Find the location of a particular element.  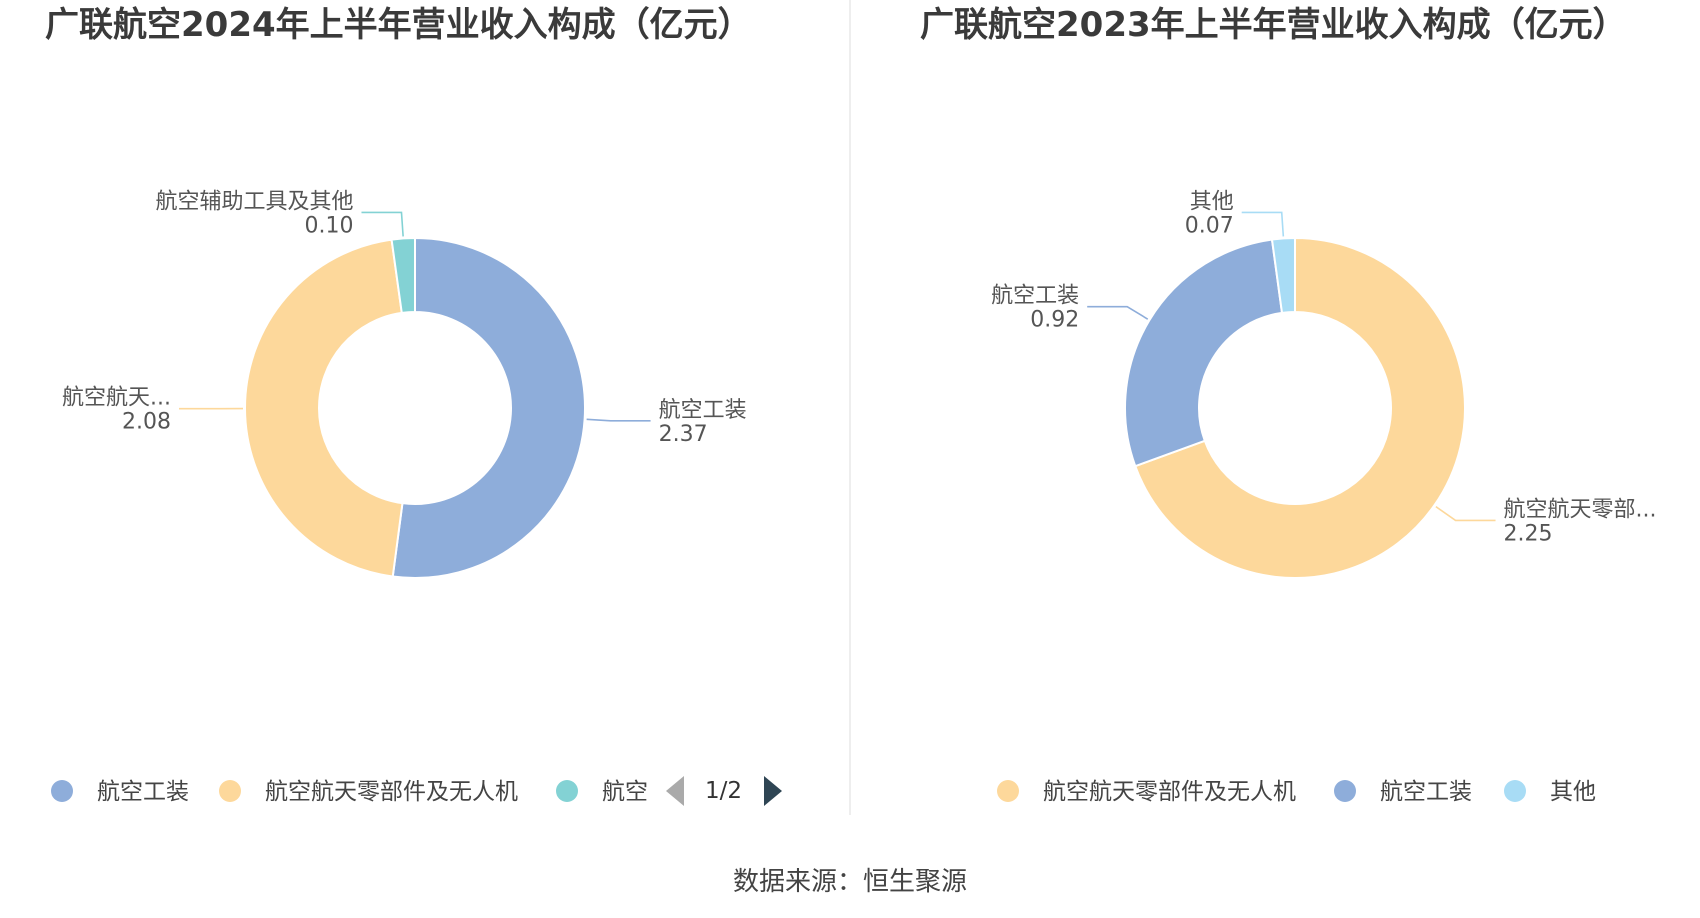

legend-2023: 航空航天零部件及无人机 航空工装 其他 is located at coordinates (1296, 792).